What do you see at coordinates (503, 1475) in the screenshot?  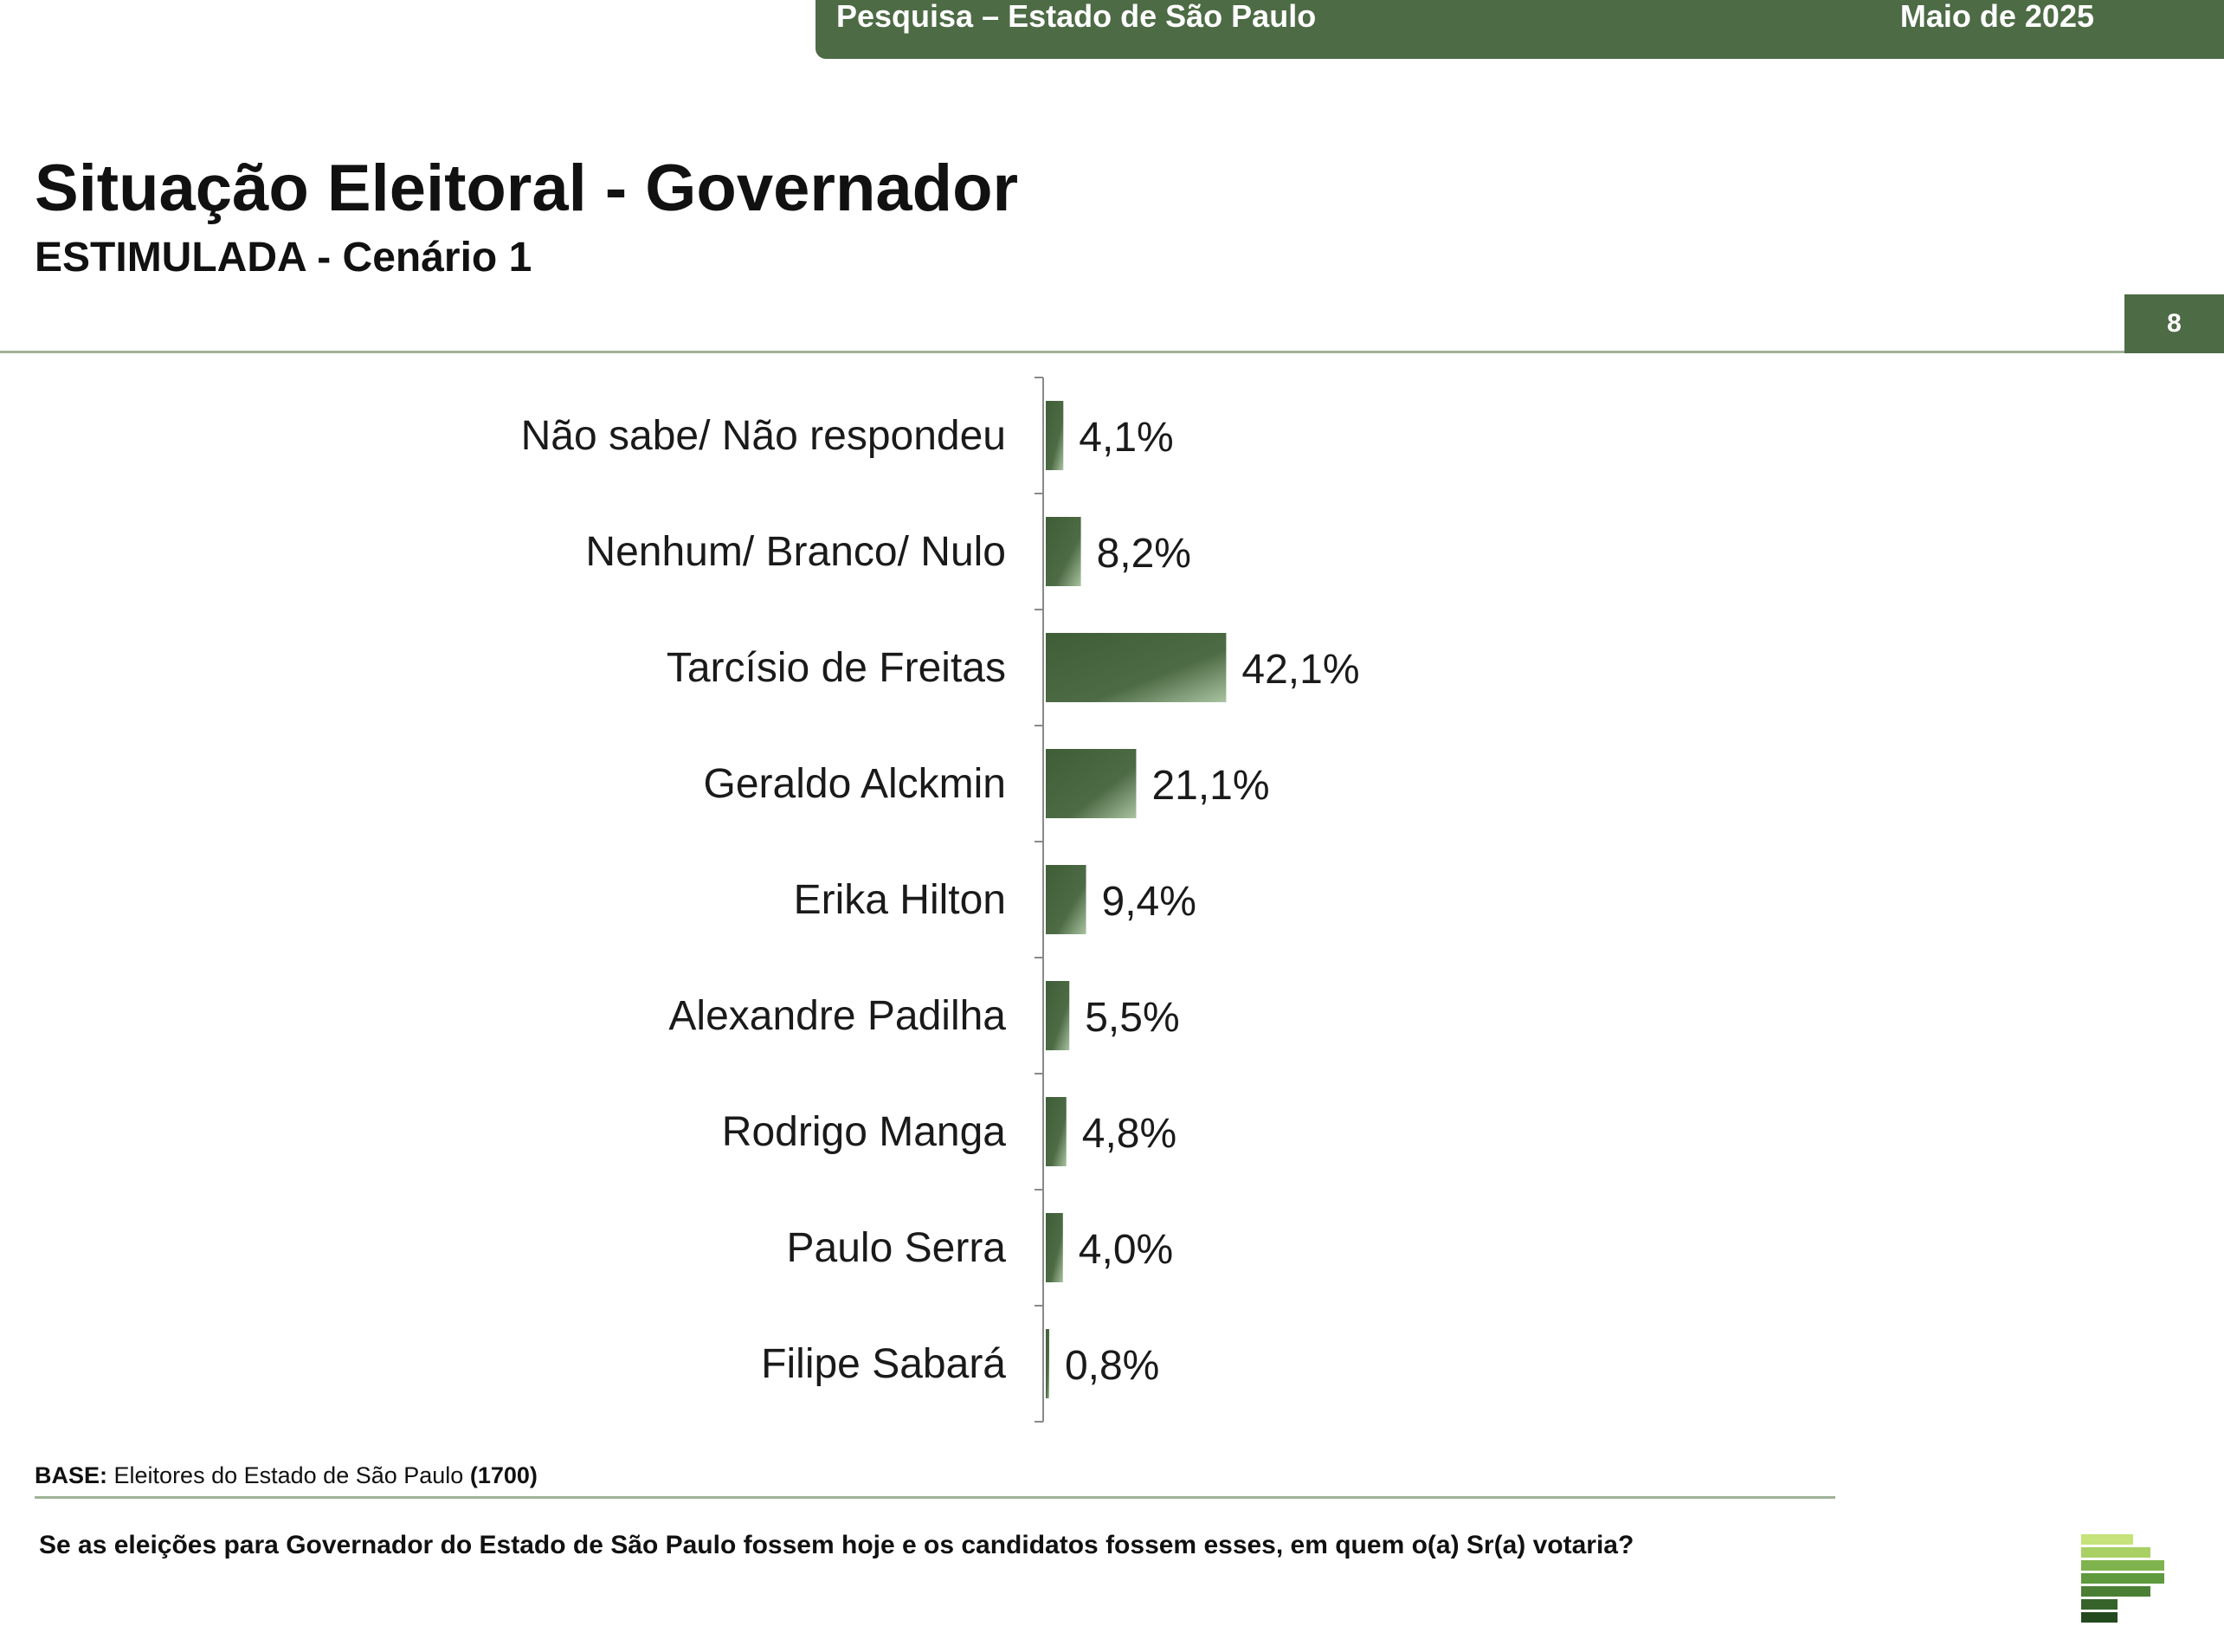 I see `base-count: (1700)` at bounding box center [503, 1475].